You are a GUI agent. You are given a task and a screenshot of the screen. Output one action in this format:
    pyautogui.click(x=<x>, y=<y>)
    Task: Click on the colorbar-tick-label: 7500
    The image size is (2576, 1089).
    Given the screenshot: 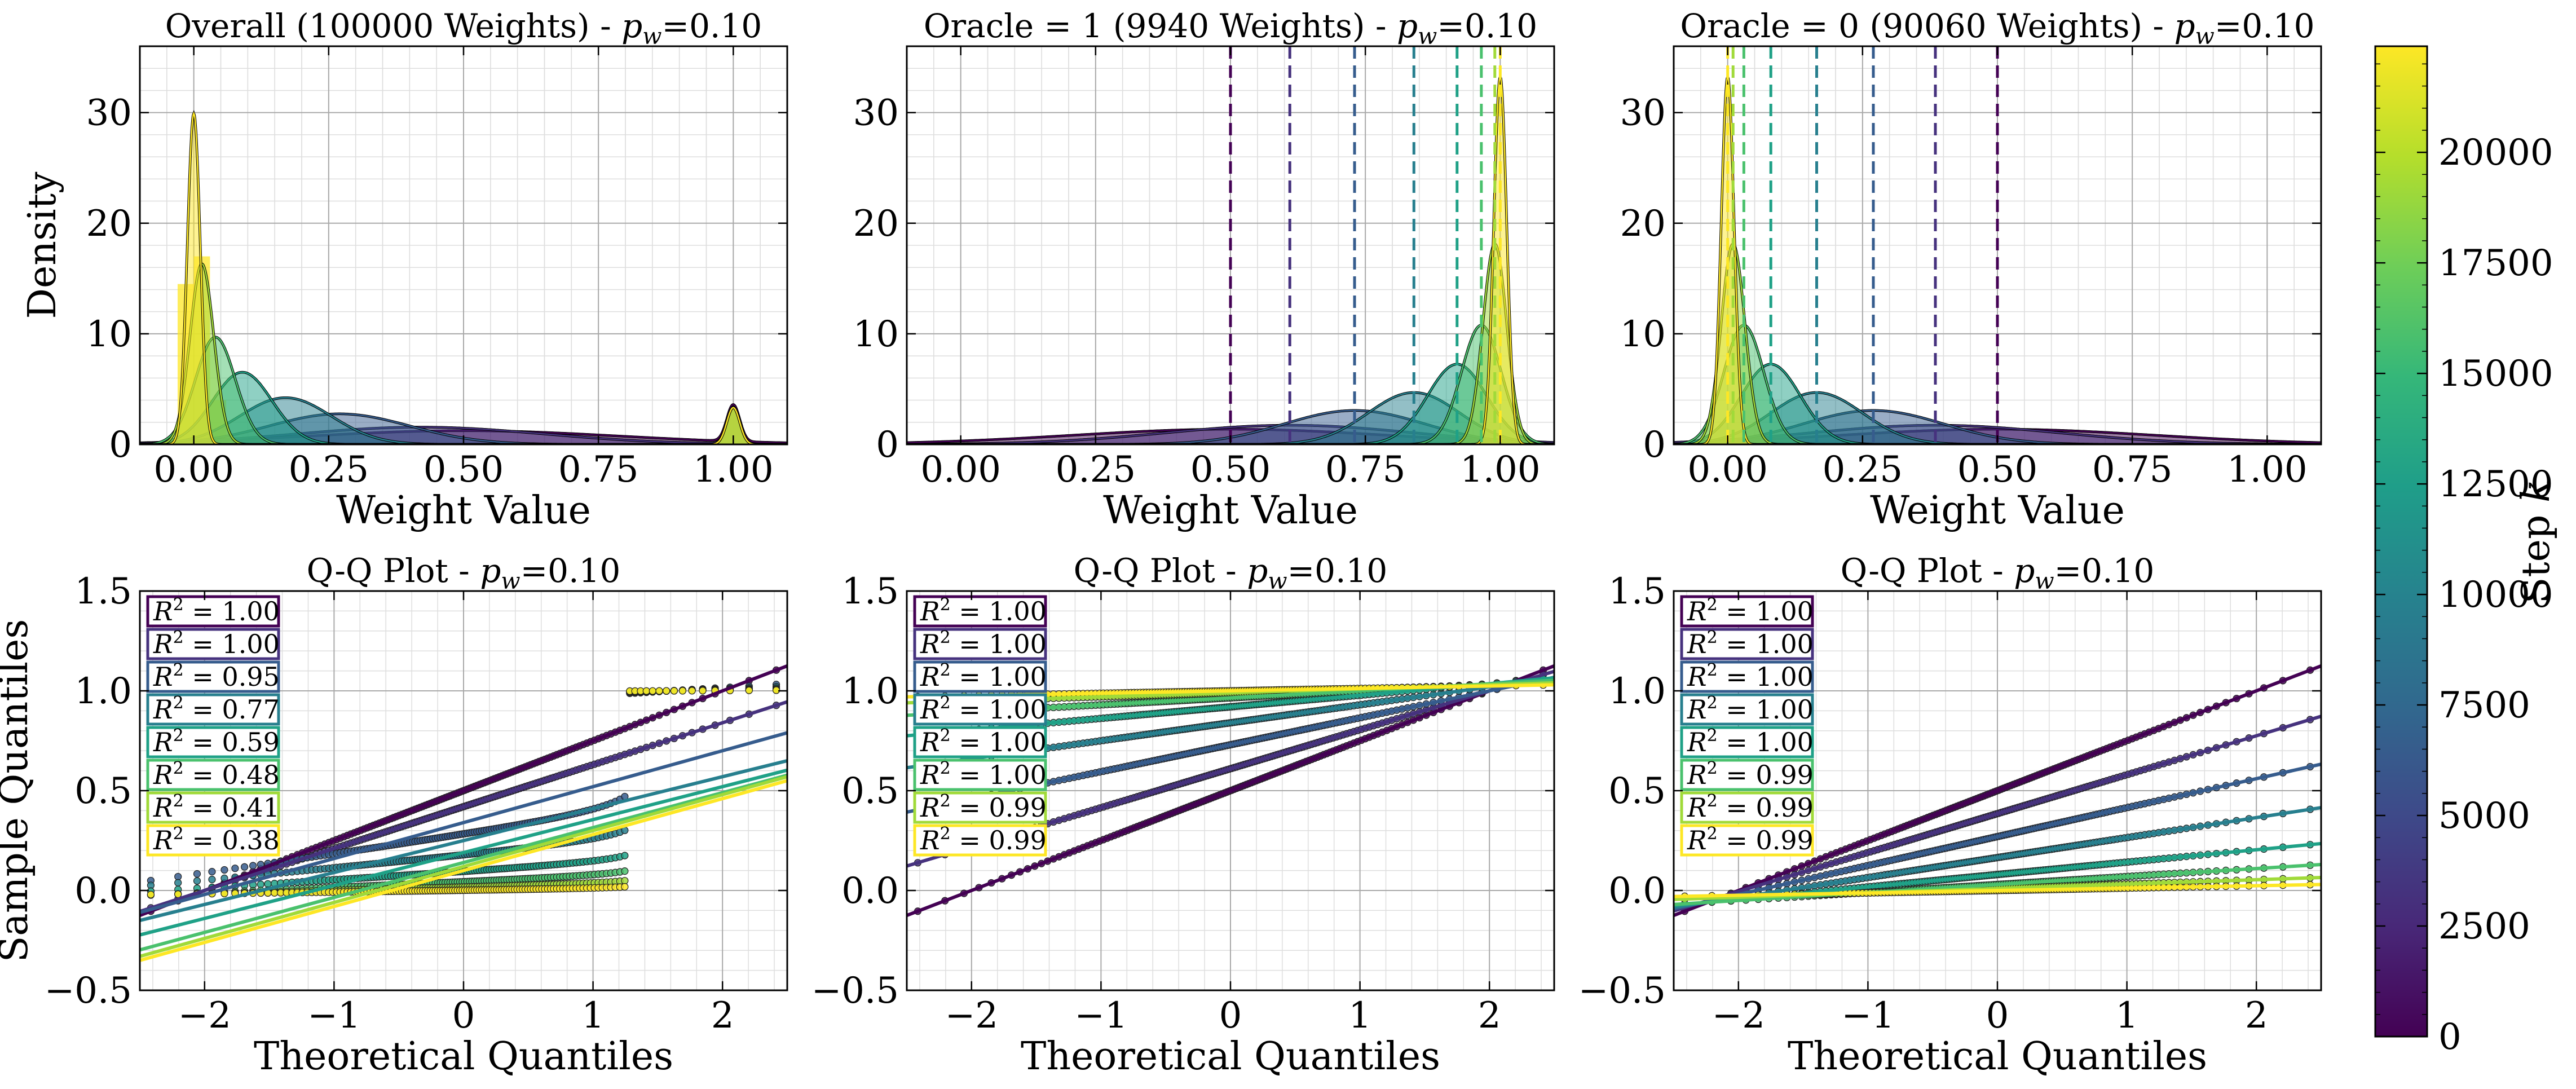 What is the action you would take?
    pyautogui.click(x=2484, y=706)
    